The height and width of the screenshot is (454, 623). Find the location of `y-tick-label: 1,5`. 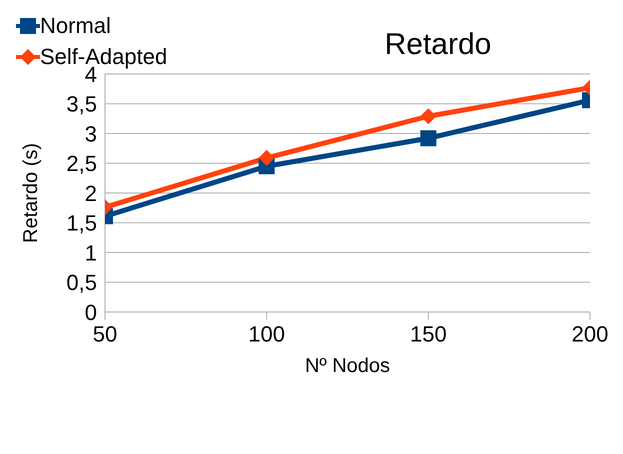

y-tick-label: 1,5 is located at coordinates (81, 223).